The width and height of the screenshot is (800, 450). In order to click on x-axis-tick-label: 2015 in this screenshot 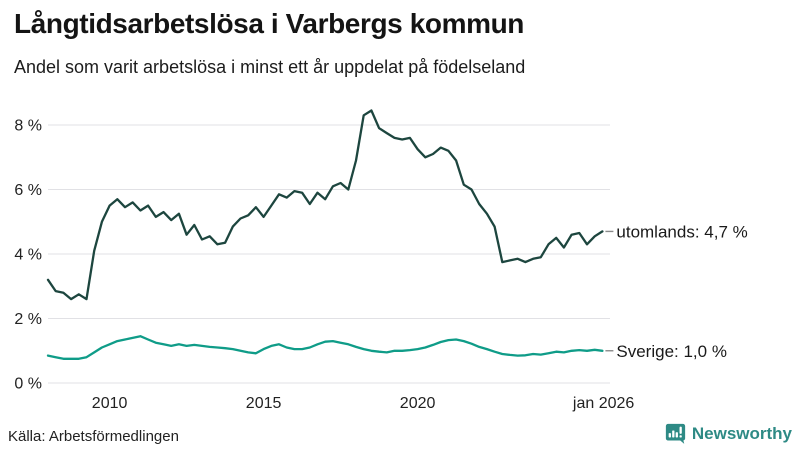, I will do `click(264, 403)`.